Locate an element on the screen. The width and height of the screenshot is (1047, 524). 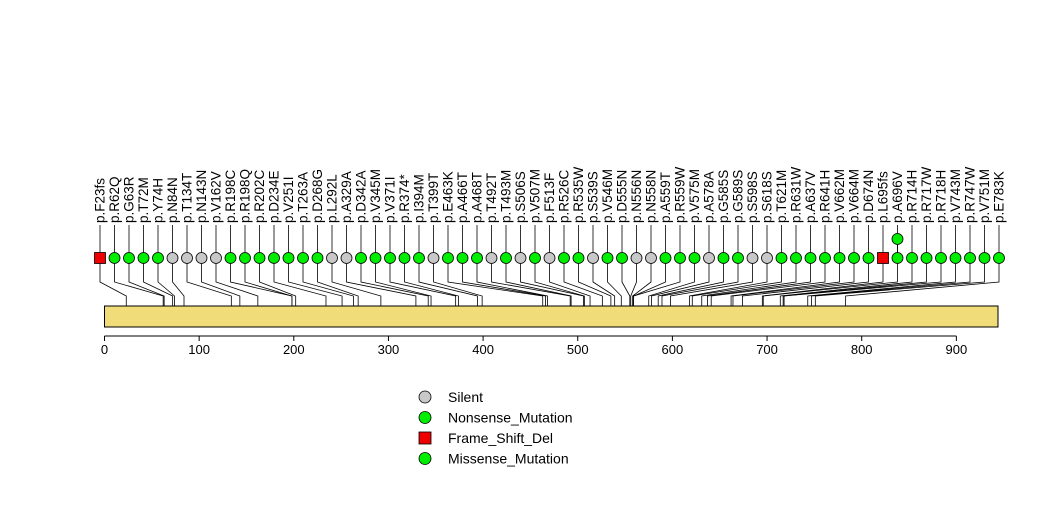
mutation-label: p.R62Q is located at coordinates (114, 199).